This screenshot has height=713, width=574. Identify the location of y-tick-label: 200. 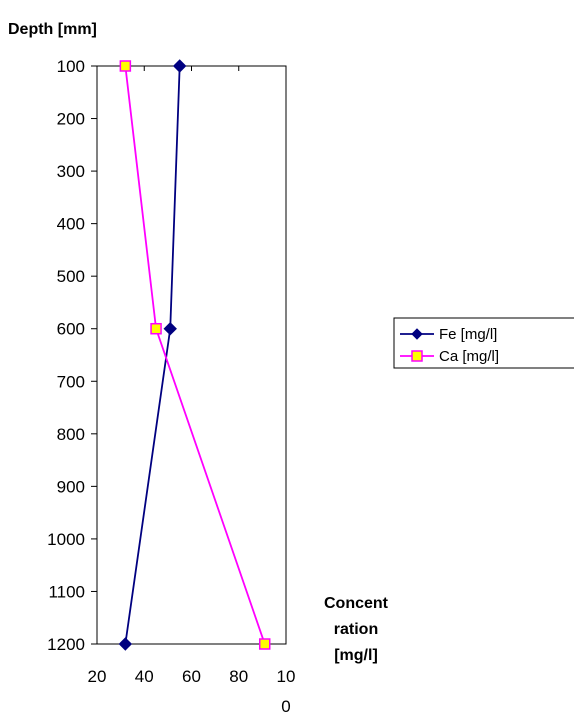
(71, 119).